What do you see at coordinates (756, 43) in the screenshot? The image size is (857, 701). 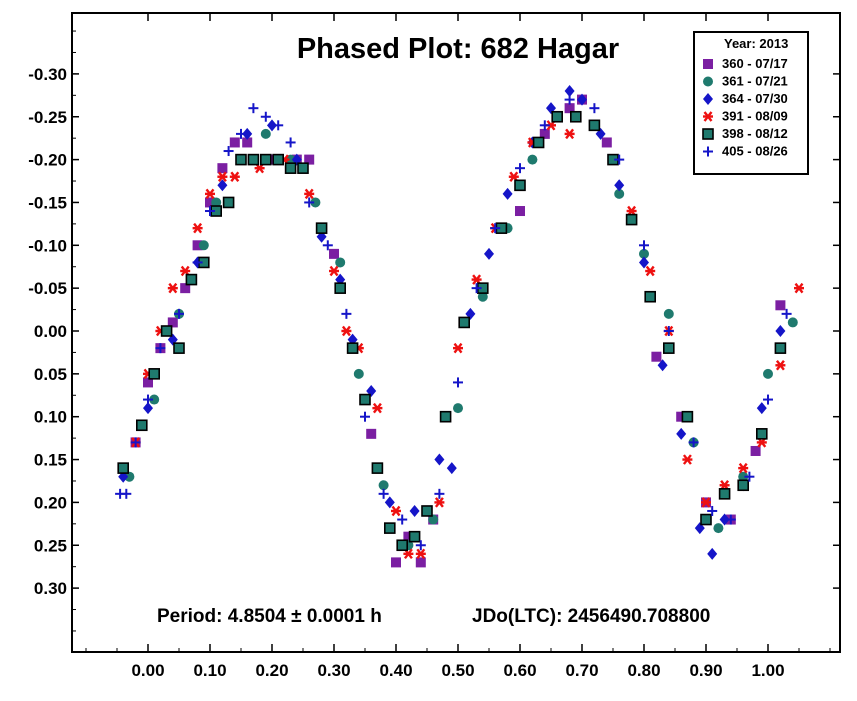 I see `legend-title: Year: 2013` at bounding box center [756, 43].